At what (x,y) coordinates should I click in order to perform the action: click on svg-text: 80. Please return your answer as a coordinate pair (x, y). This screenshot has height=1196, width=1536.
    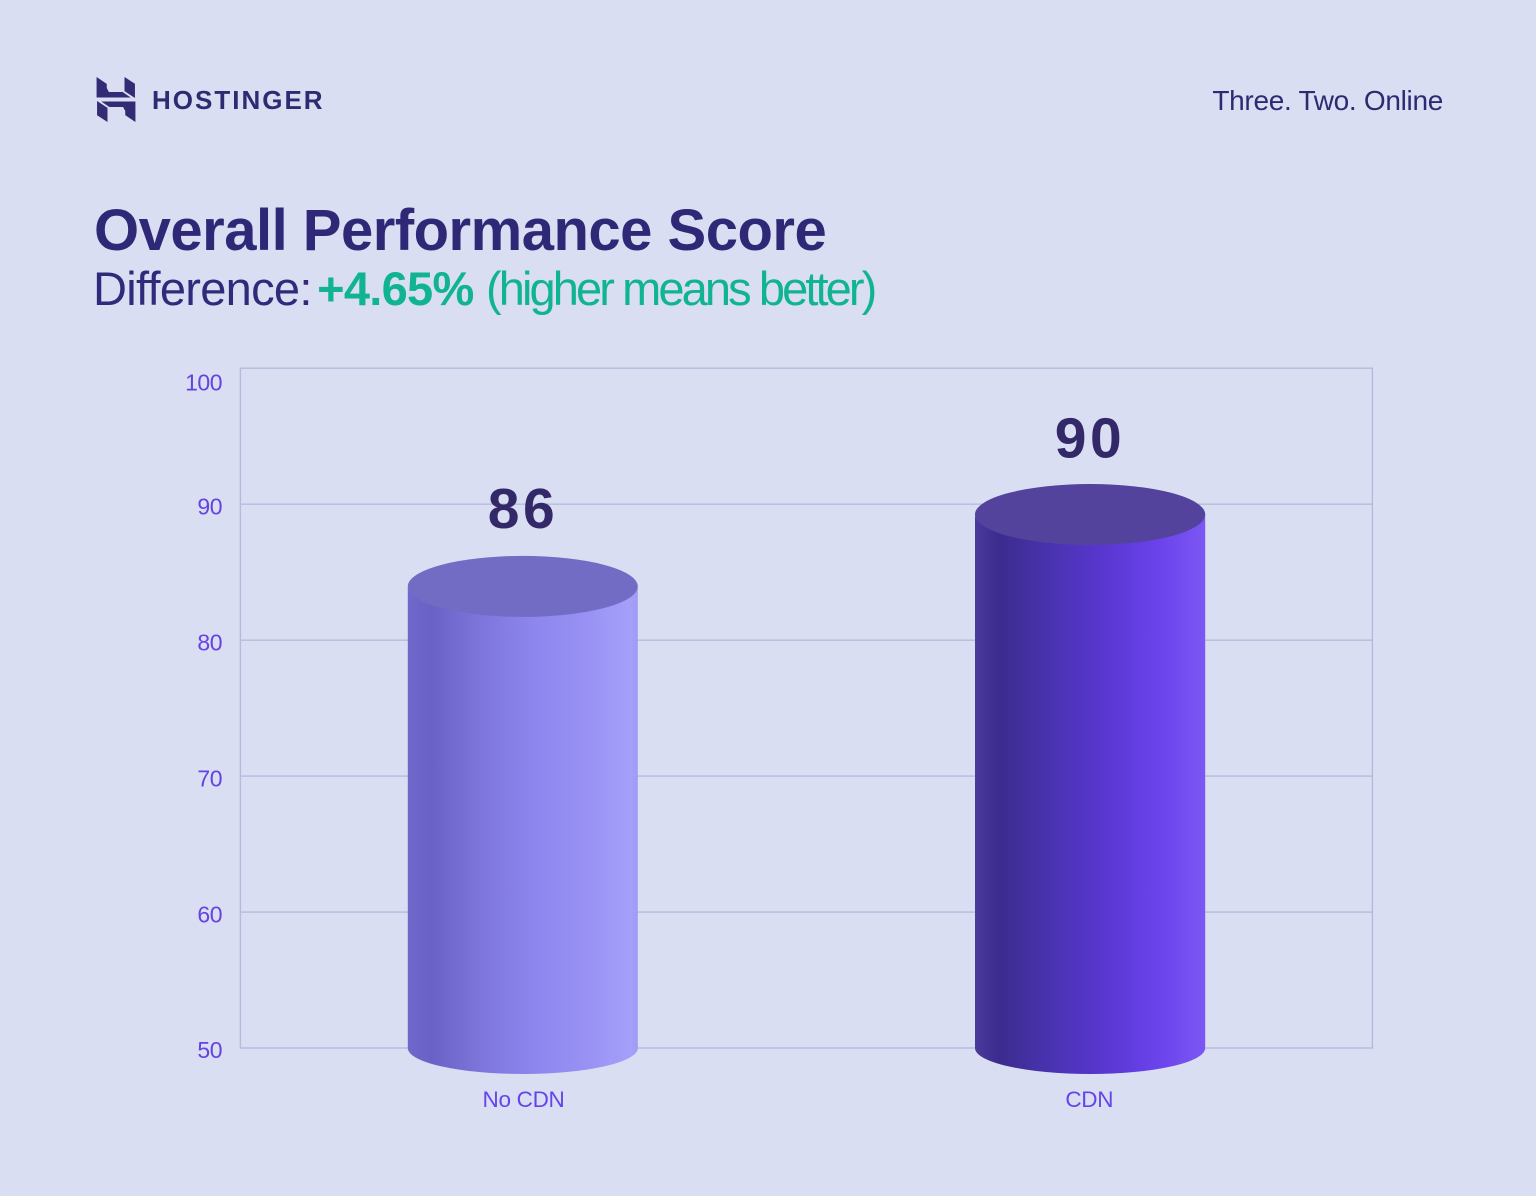
    Looking at the image, I should click on (209, 643).